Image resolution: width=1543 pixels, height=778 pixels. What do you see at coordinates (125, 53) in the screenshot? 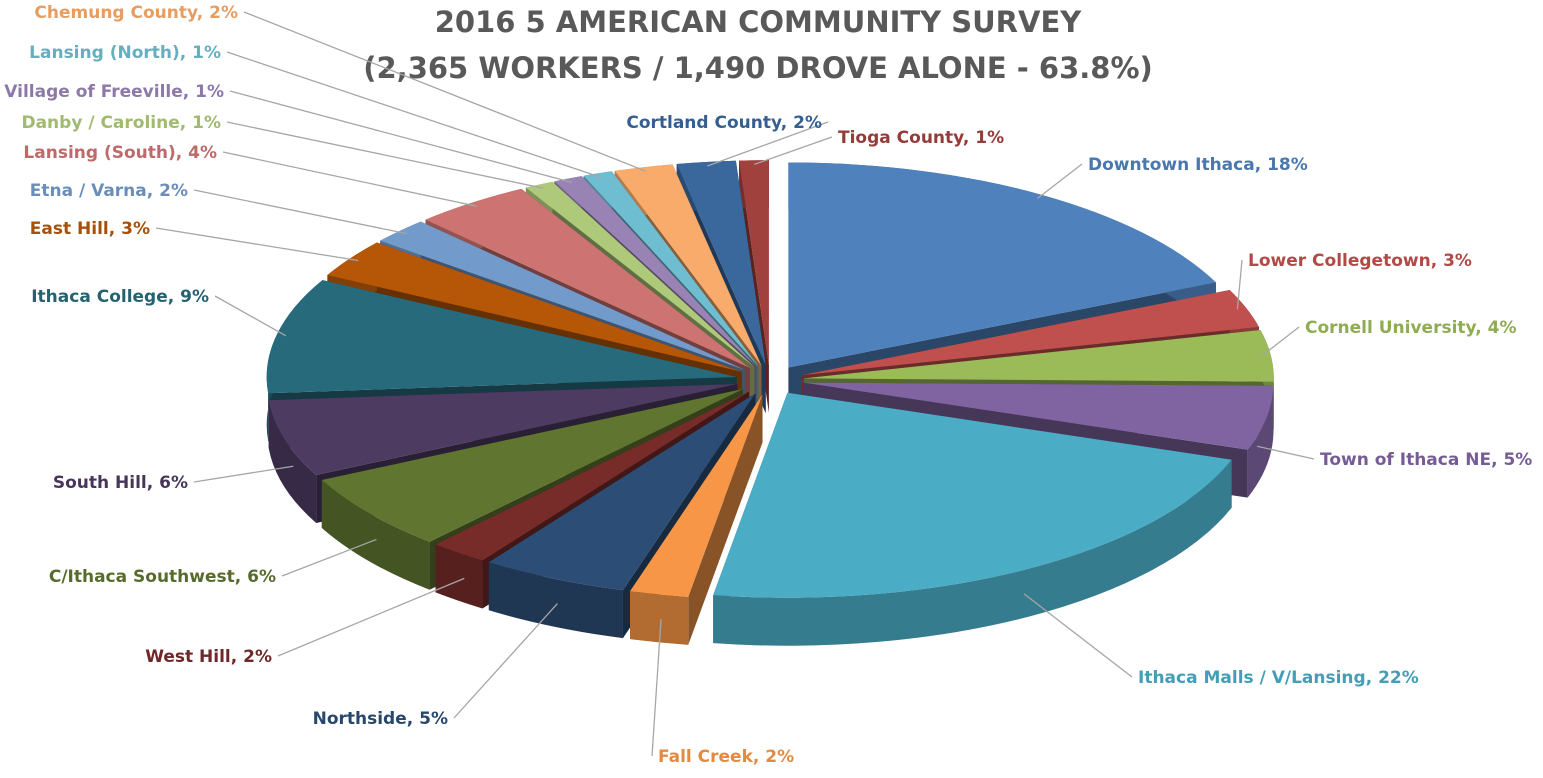
I see `data-label: Lansing (North), 1%` at bounding box center [125, 53].